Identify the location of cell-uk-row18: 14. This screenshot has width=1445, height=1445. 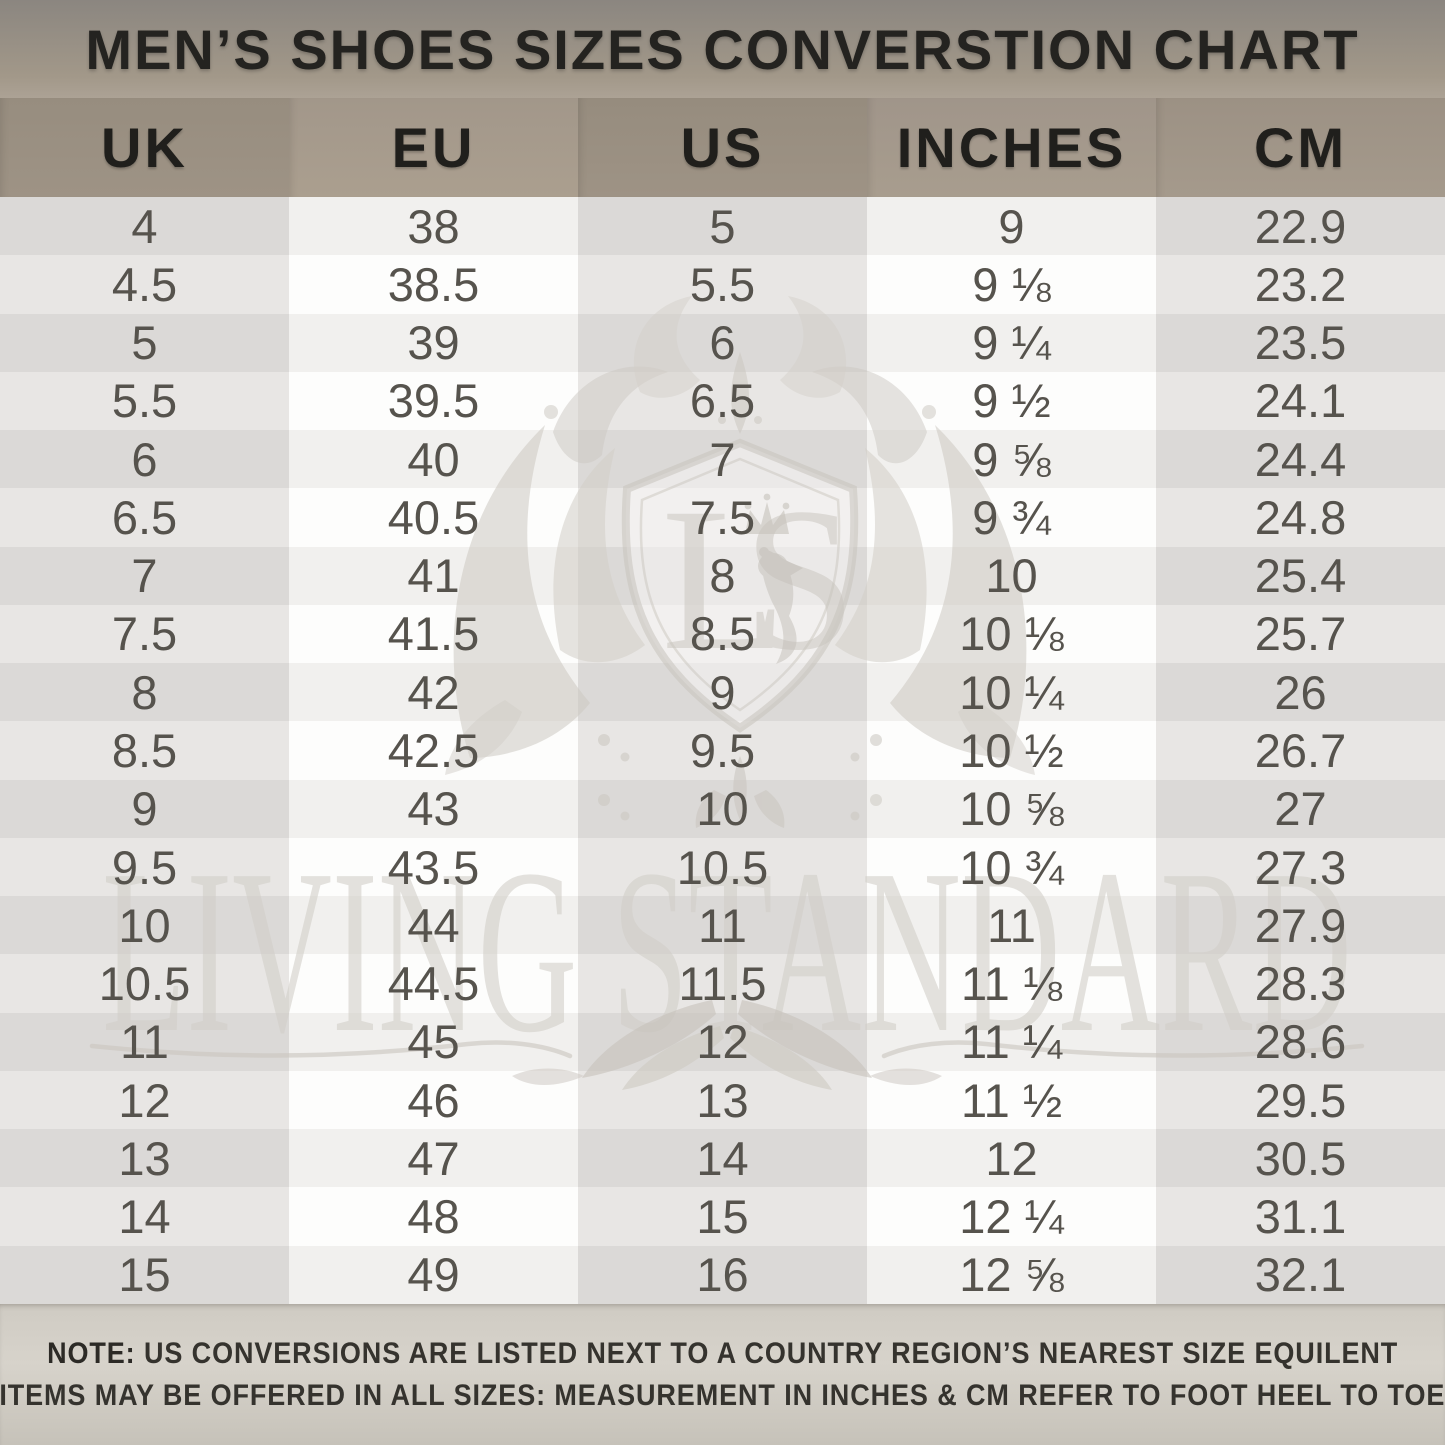
(144, 1217).